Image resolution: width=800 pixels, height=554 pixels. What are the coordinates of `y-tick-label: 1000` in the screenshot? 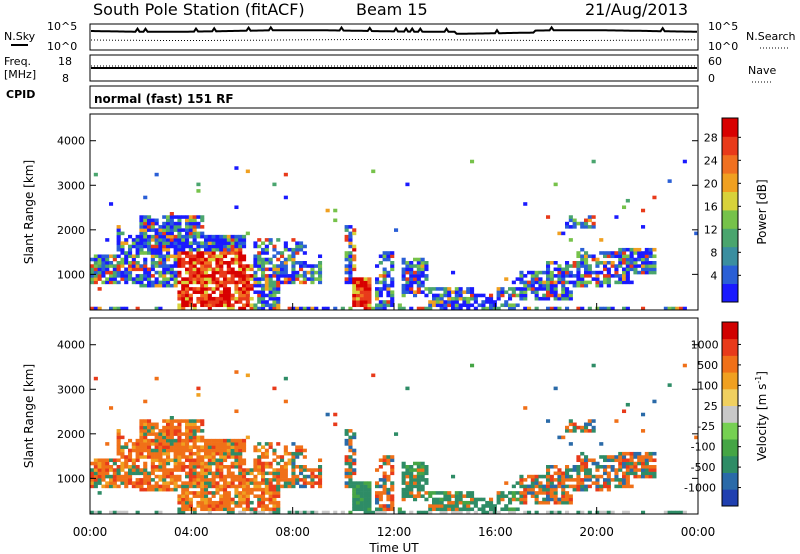 It's located at (71, 478).